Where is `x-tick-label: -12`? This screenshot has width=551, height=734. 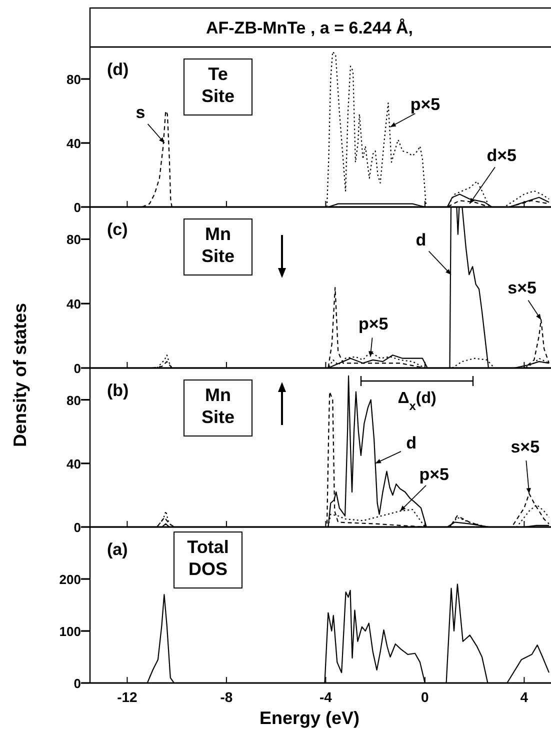
x-tick-label: -12 is located at coordinates (127, 697).